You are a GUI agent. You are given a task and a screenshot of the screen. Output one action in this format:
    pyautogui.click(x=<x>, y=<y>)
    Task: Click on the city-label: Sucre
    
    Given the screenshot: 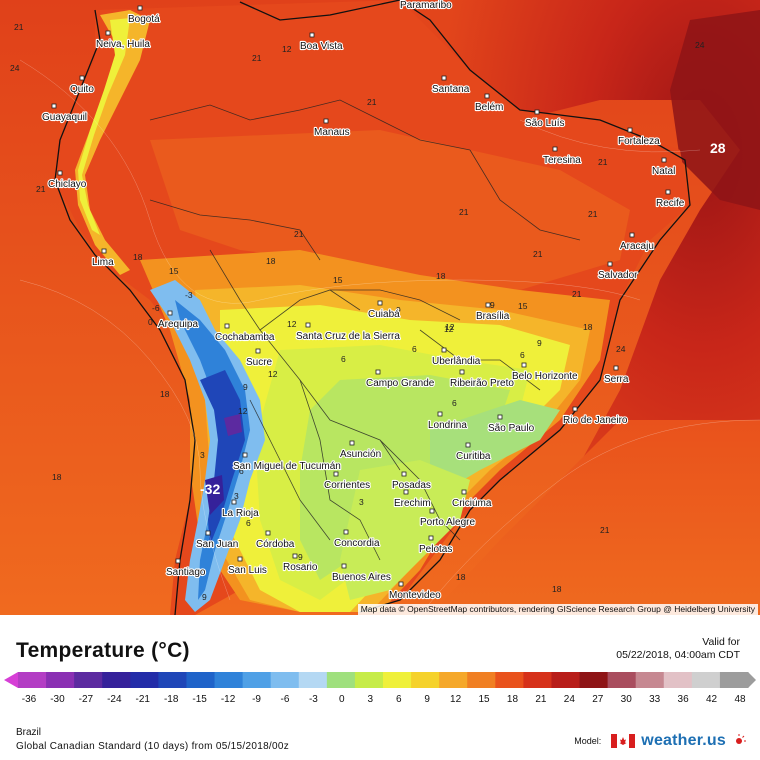 What is the action you would take?
    pyautogui.click(x=259, y=362)
    